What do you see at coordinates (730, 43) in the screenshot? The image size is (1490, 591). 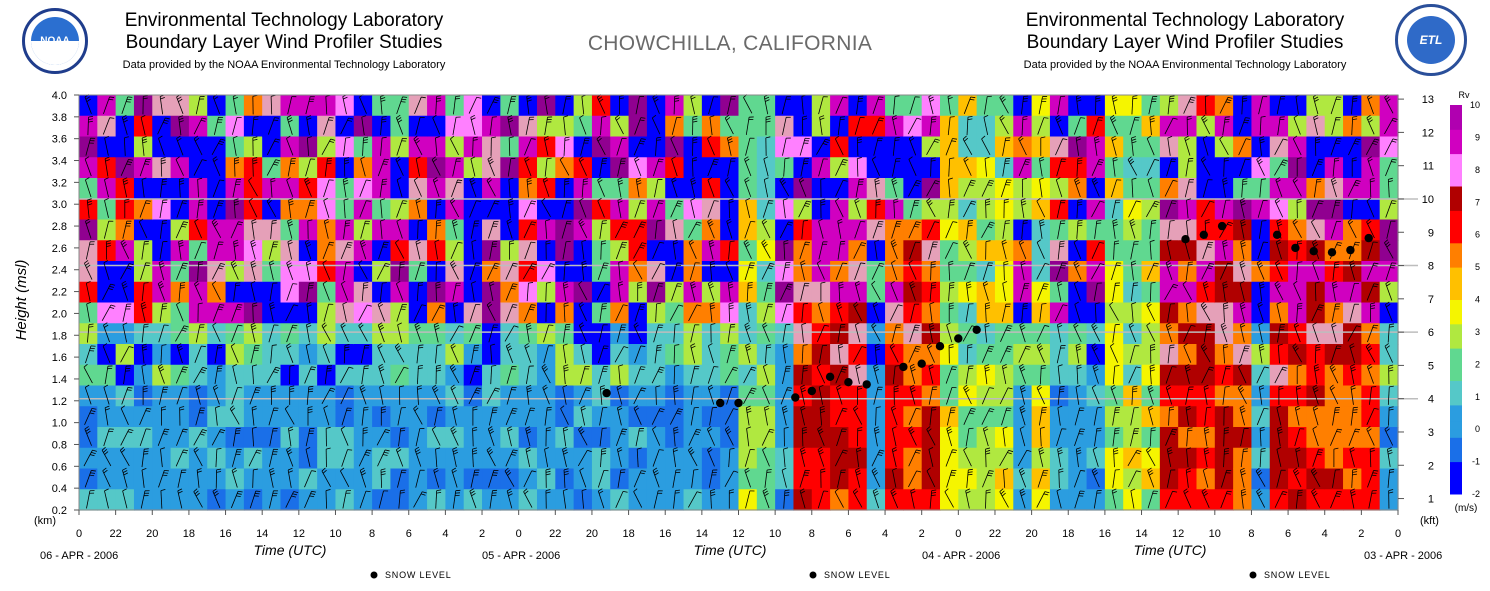 I see `site-title: CHOWCHILLA, CALIFORNIA` at bounding box center [730, 43].